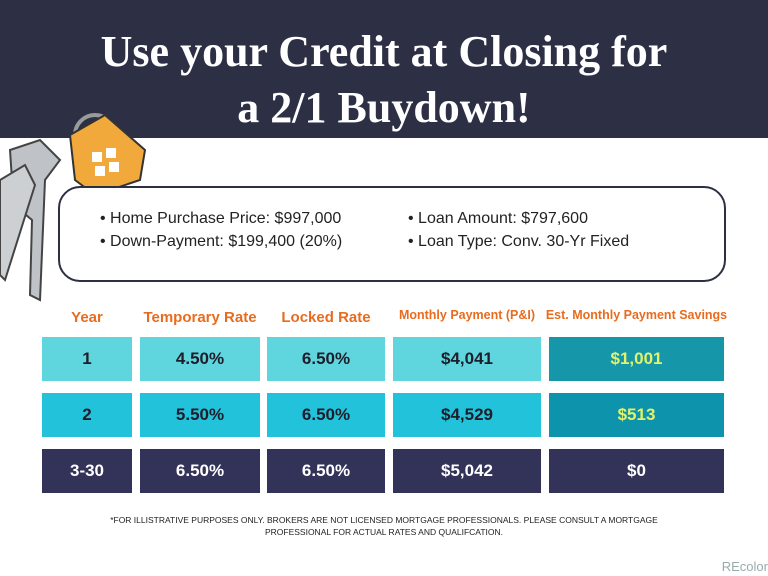 This screenshot has height=576, width=768. Describe the element at coordinates (384, 51) in the screenshot. I see `title: Use your Credit at Closing for` at that location.